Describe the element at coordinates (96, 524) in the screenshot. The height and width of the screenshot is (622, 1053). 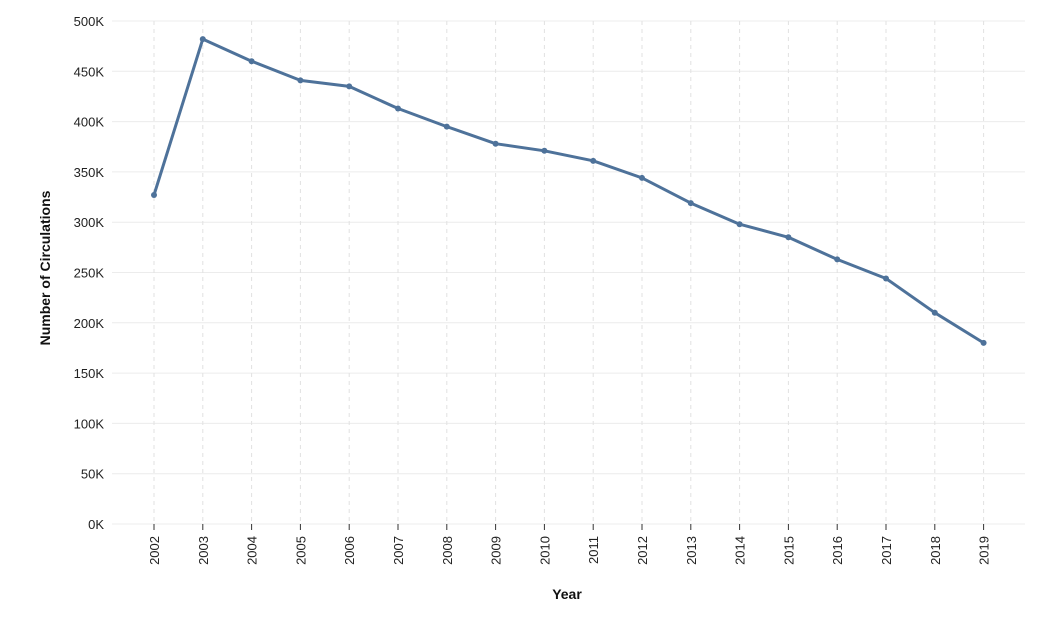
I see `y-tick-label: 0K` at that location.